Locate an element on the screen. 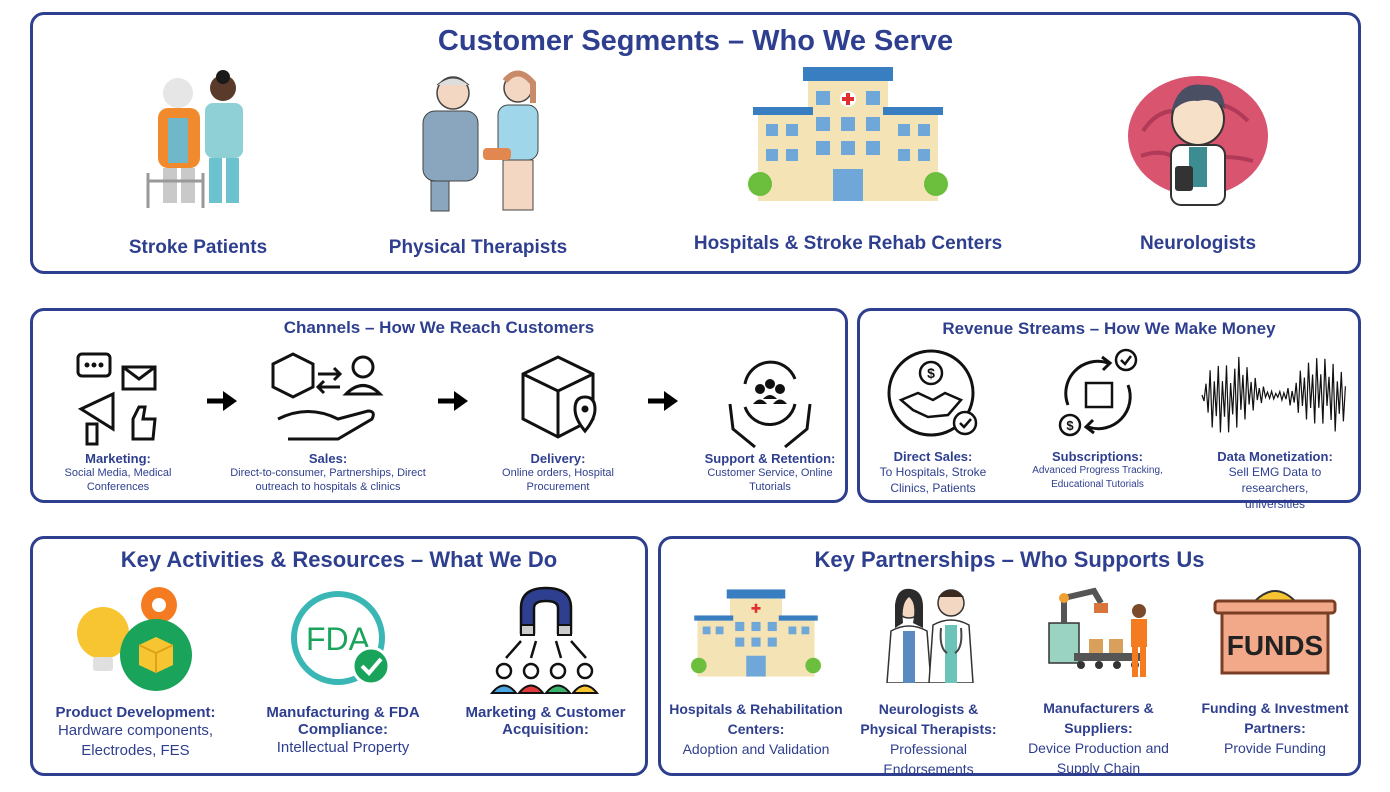  segment-stroke-patients: Stroke Patients is located at coordinates (198, 161).